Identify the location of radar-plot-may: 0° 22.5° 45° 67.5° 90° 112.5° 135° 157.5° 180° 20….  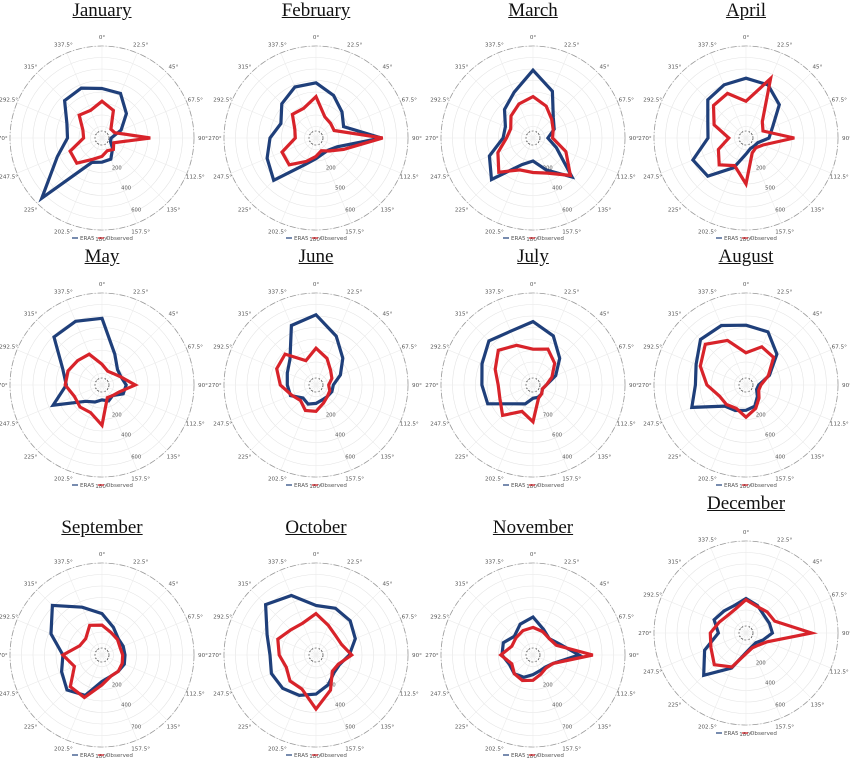
(104, 386).